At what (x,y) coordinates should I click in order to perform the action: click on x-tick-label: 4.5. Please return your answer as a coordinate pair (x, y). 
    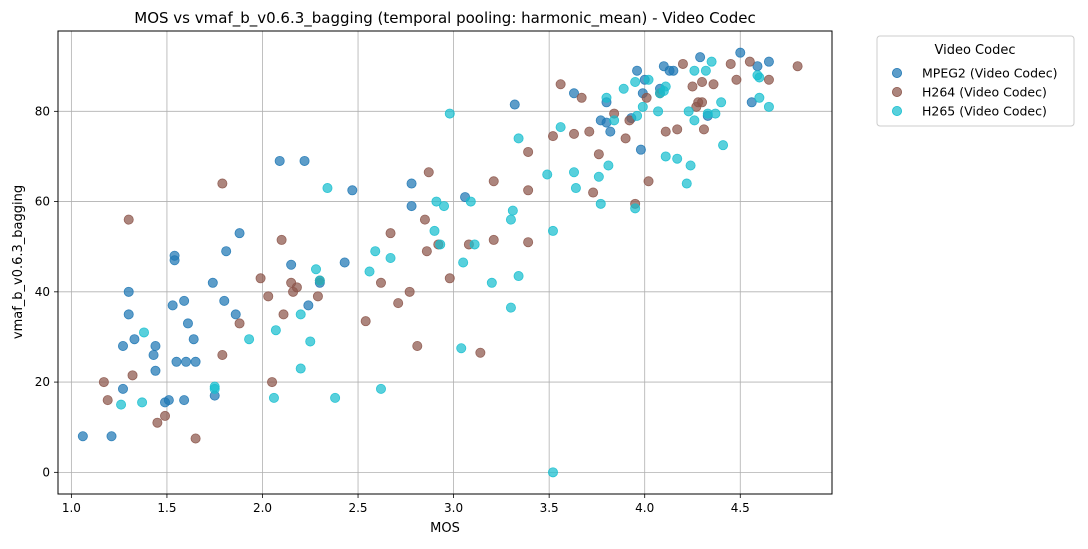
    Looking at the image, I should click on (740, 508).